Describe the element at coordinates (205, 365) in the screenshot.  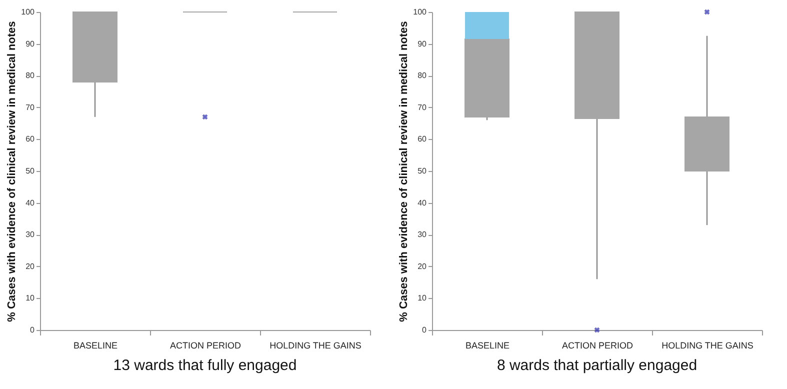
I see `text: 13 wards that fully engaged` at that location.